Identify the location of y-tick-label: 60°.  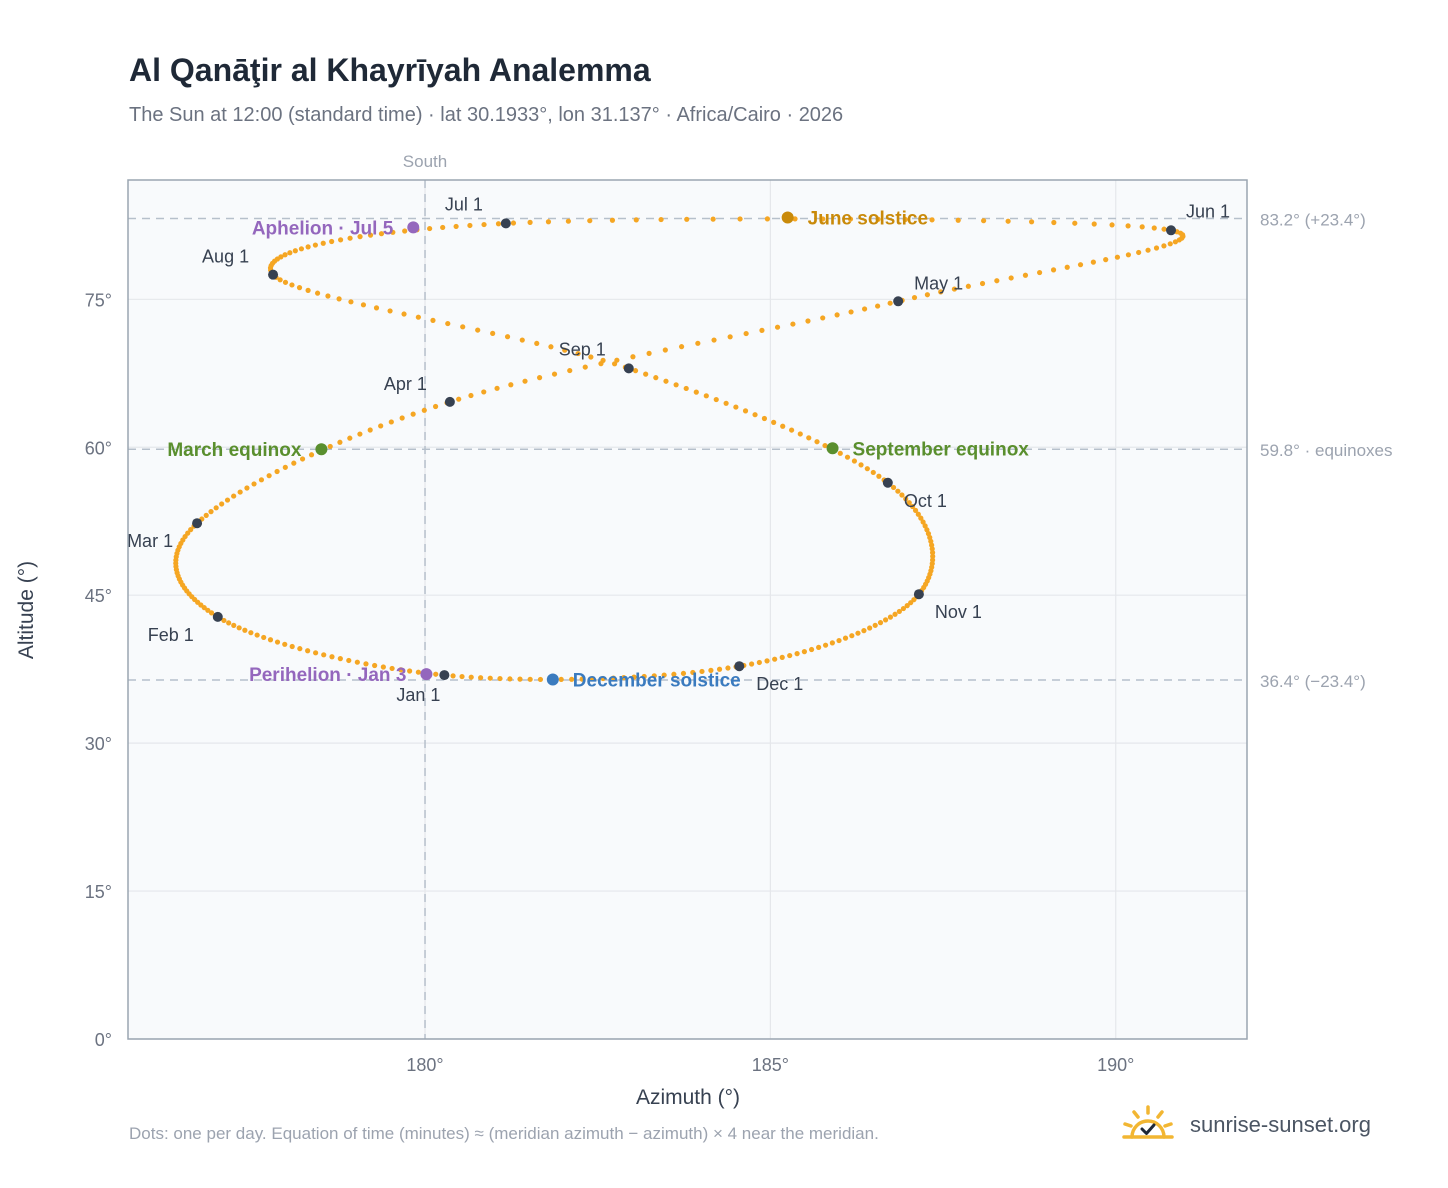
(98, 448).